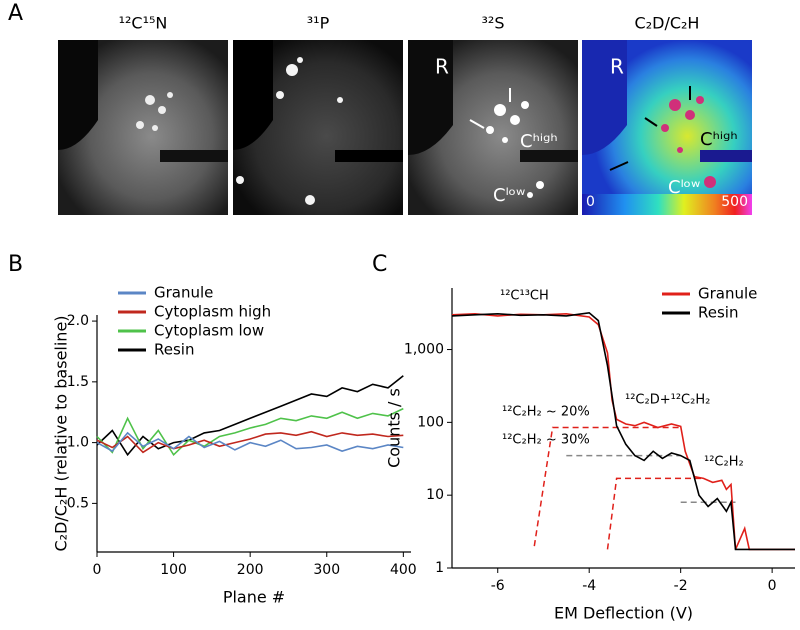 Image resolution: width=800 pixels, height=630 pixels. I want to click on annotation: ¹²C₂H₂ ~ 30%, so click(546, 440).